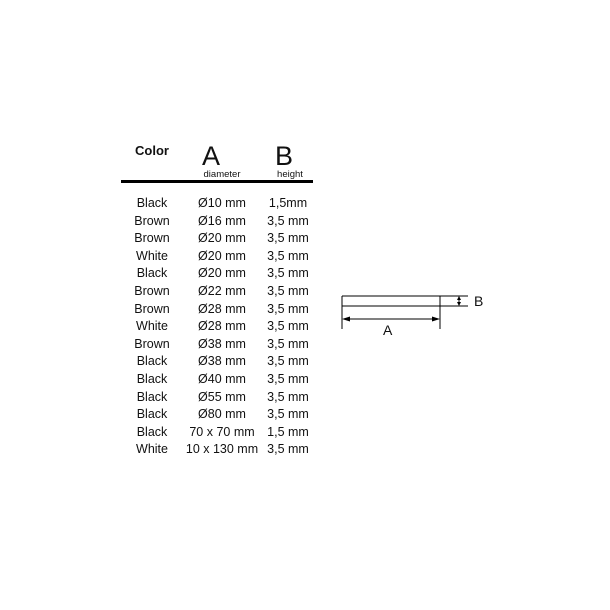 The width and height of the screenshot is (610, 610). Describe the element at coordinates (222, 414) in the screenshot. I see `cell-a: Ø80 mm` at that location.